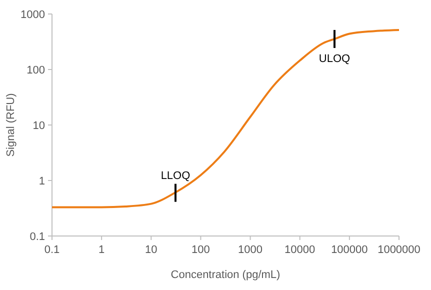 Image resolution: width=431 pixels, height=290 pixels. I want to click on x-tick-label: 0.1, so click(52, 250).